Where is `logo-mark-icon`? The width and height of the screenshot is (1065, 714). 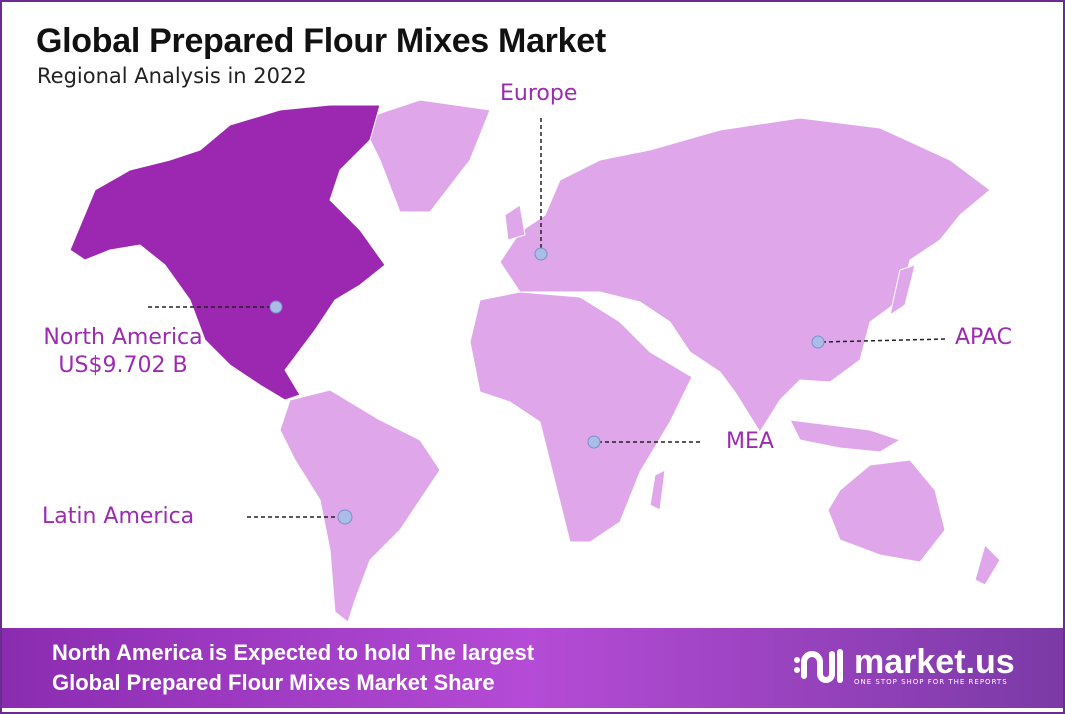
logo-mark-icon is located at coordinates (818, 666).